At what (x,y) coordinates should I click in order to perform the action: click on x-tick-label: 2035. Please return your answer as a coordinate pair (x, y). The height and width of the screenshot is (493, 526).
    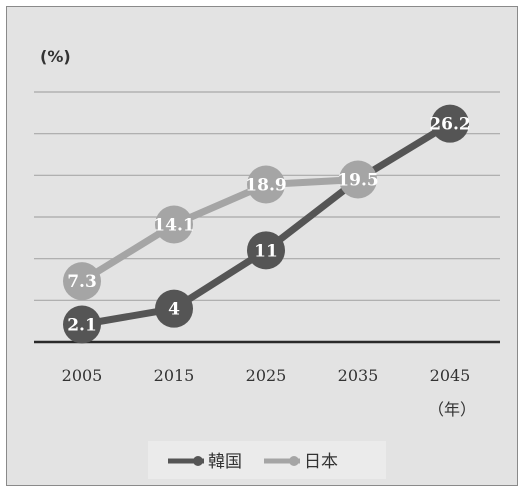
    Looking at the image, I should click on (358, 375).